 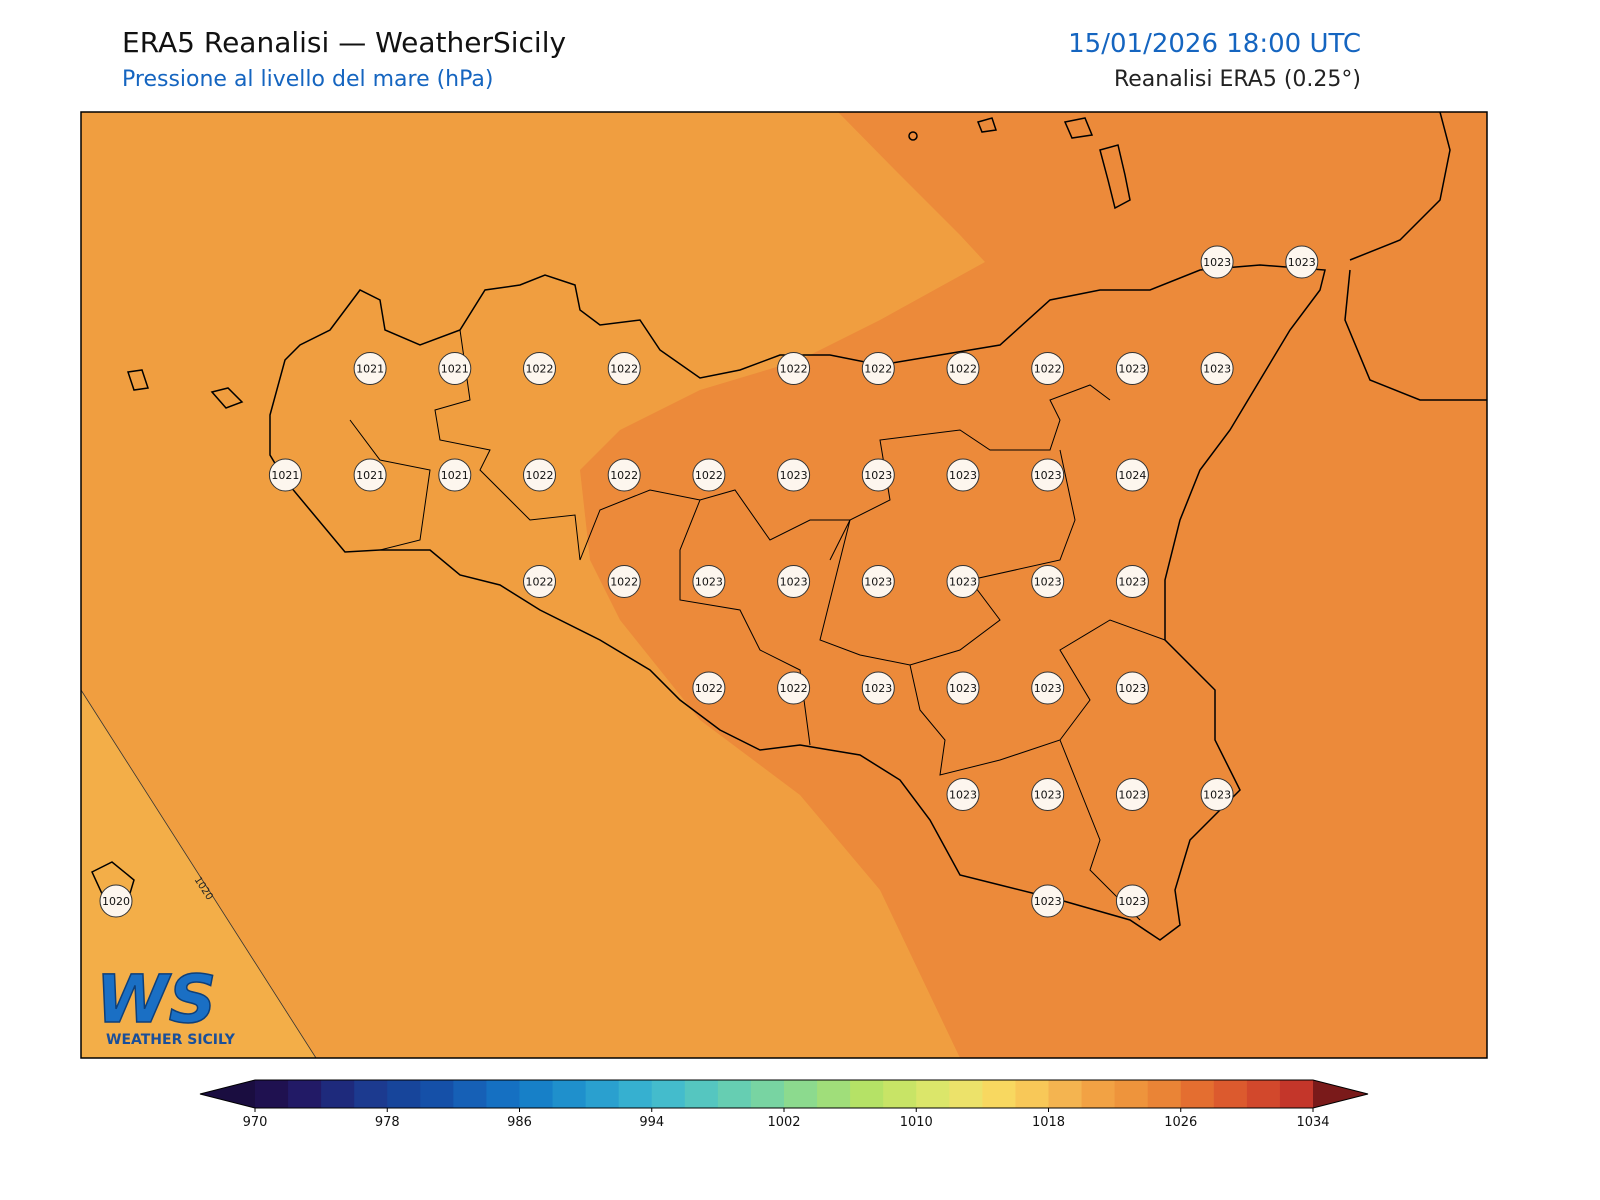 What do you see at coordinates (1312, 1122) in the screenshot?
I see `colorbar-tick-label: 1034` at bounding box center [1312, 1122].